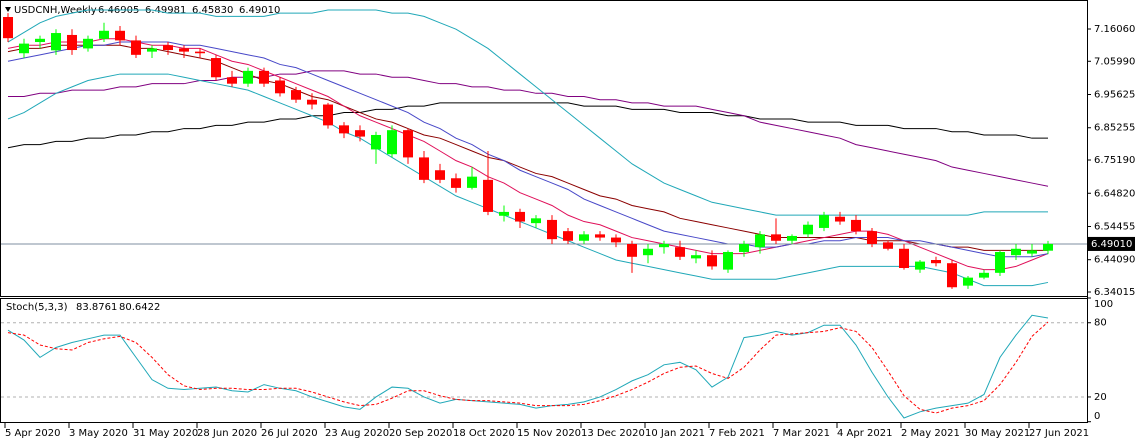 Image resolution: width=1136 pixels, height=448 pixels. I want to click on x-tick-label: 27 Jun 2021, so click(1059, 433).